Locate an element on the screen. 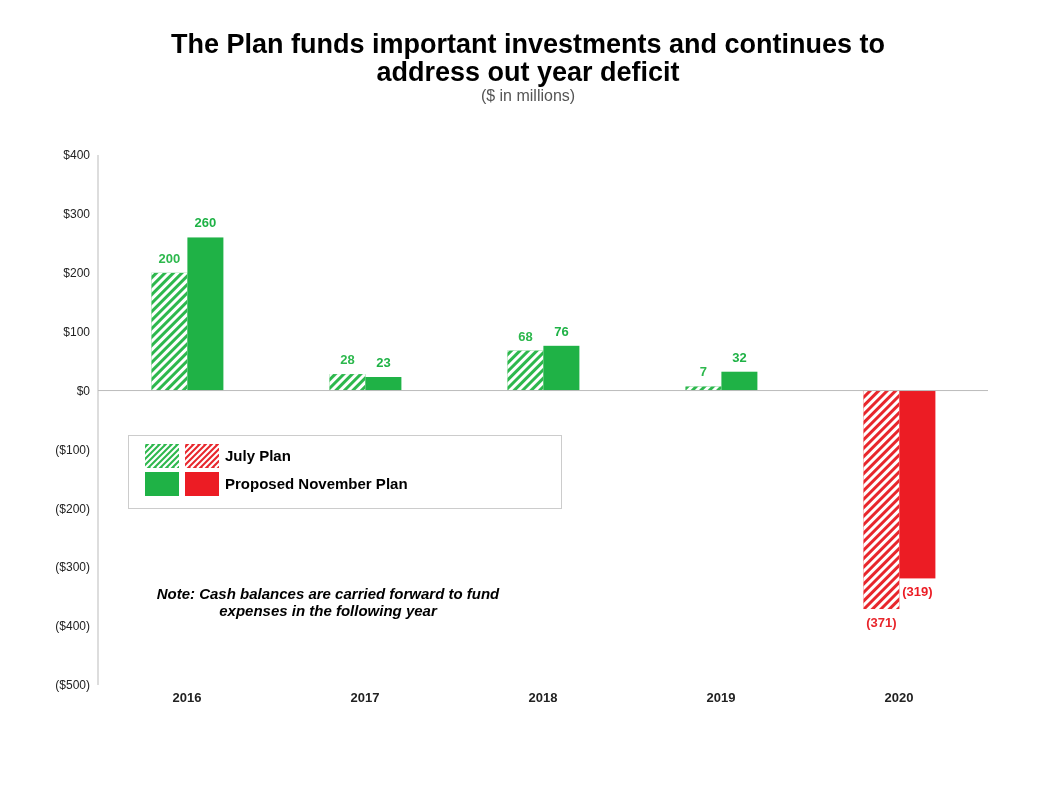  x-tick-label: 2019 is located at coordinates (721, 697).